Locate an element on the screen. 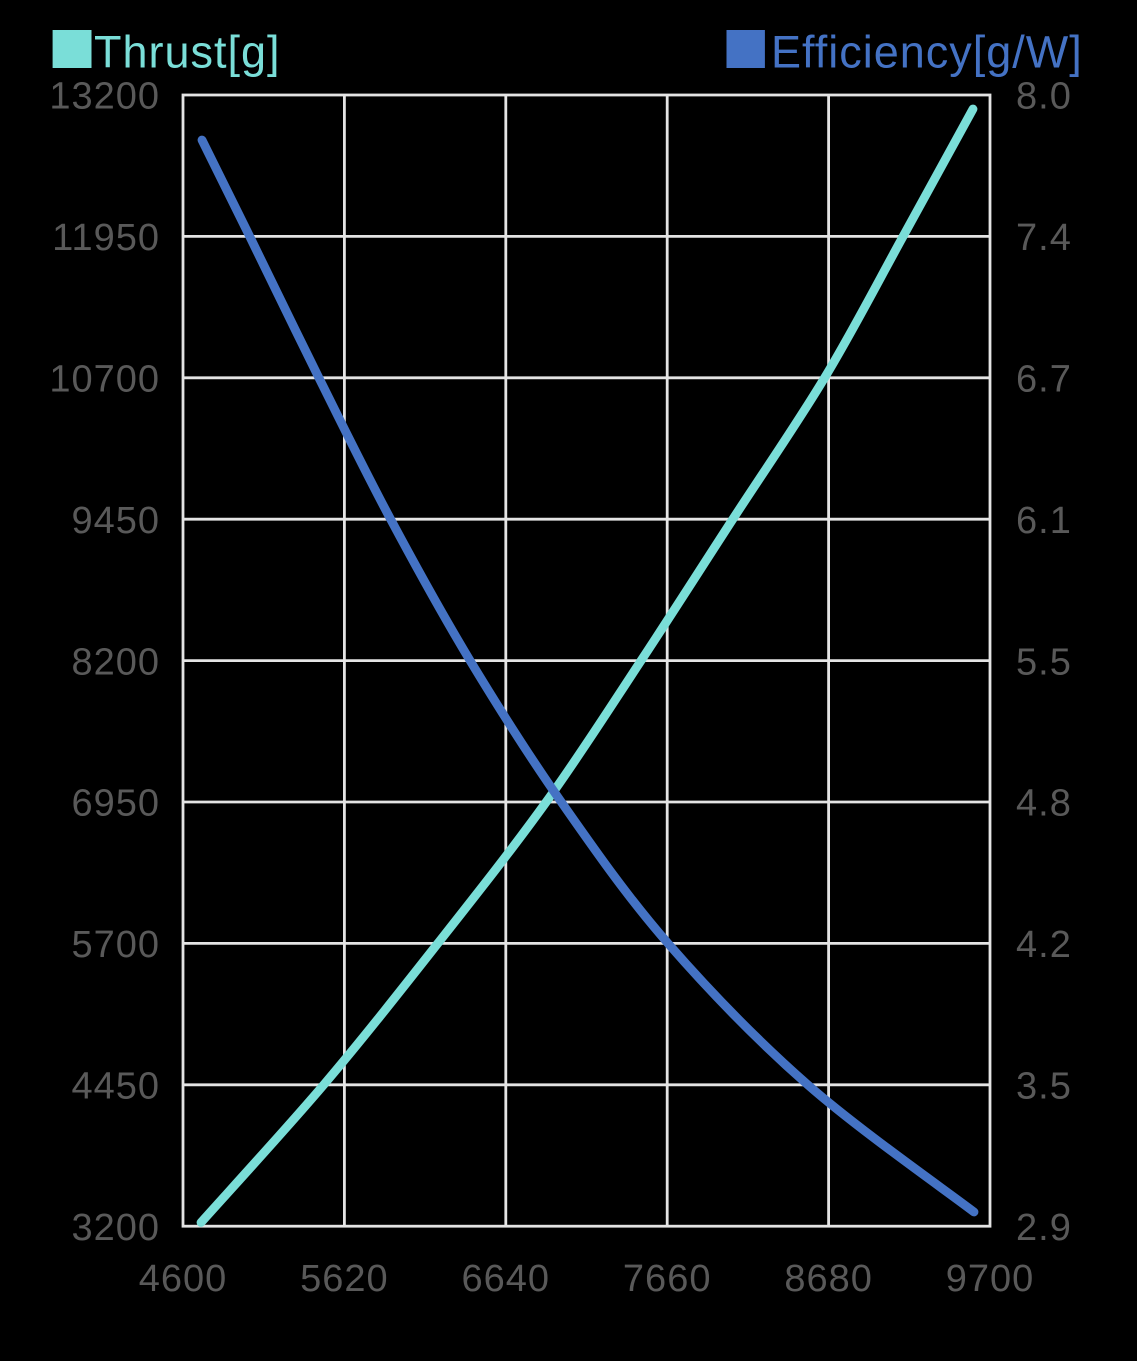 The image size is (1137, 1361). svg-text: Efficiency[g/W] is located at coordinates (927, 52).